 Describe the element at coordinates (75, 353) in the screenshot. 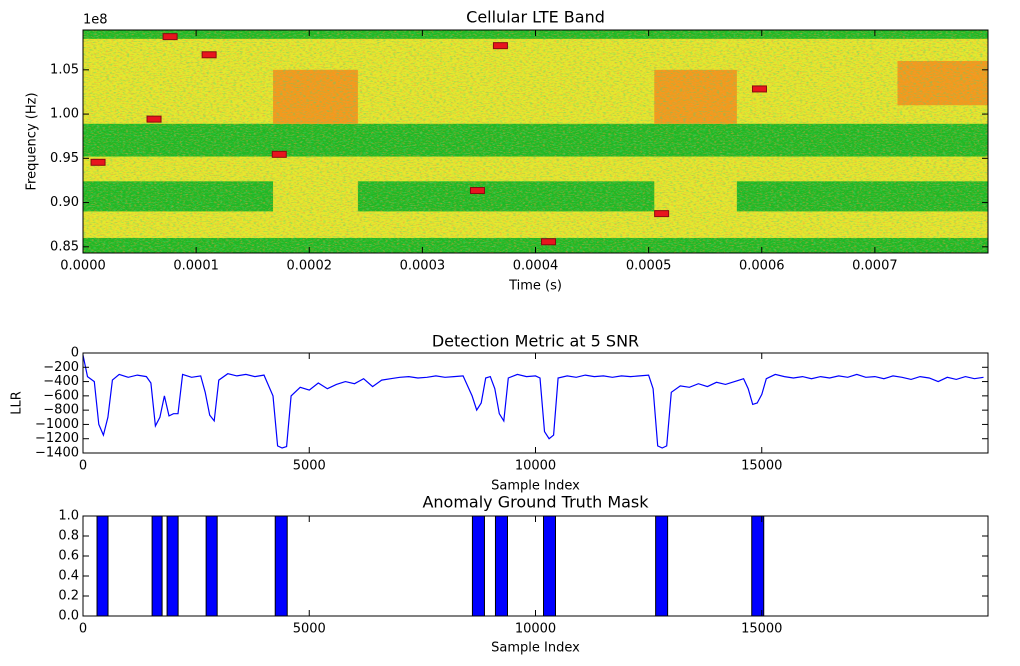

I see `y-tick-label: 0` at that location.